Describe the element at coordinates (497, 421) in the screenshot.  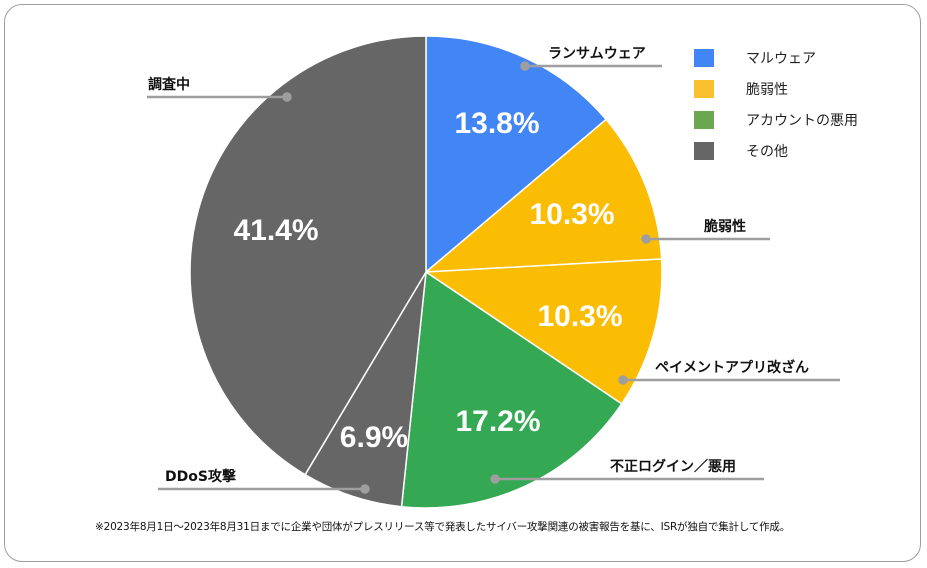
I see `percent-unauthorized-login: 17.2%` at that location.